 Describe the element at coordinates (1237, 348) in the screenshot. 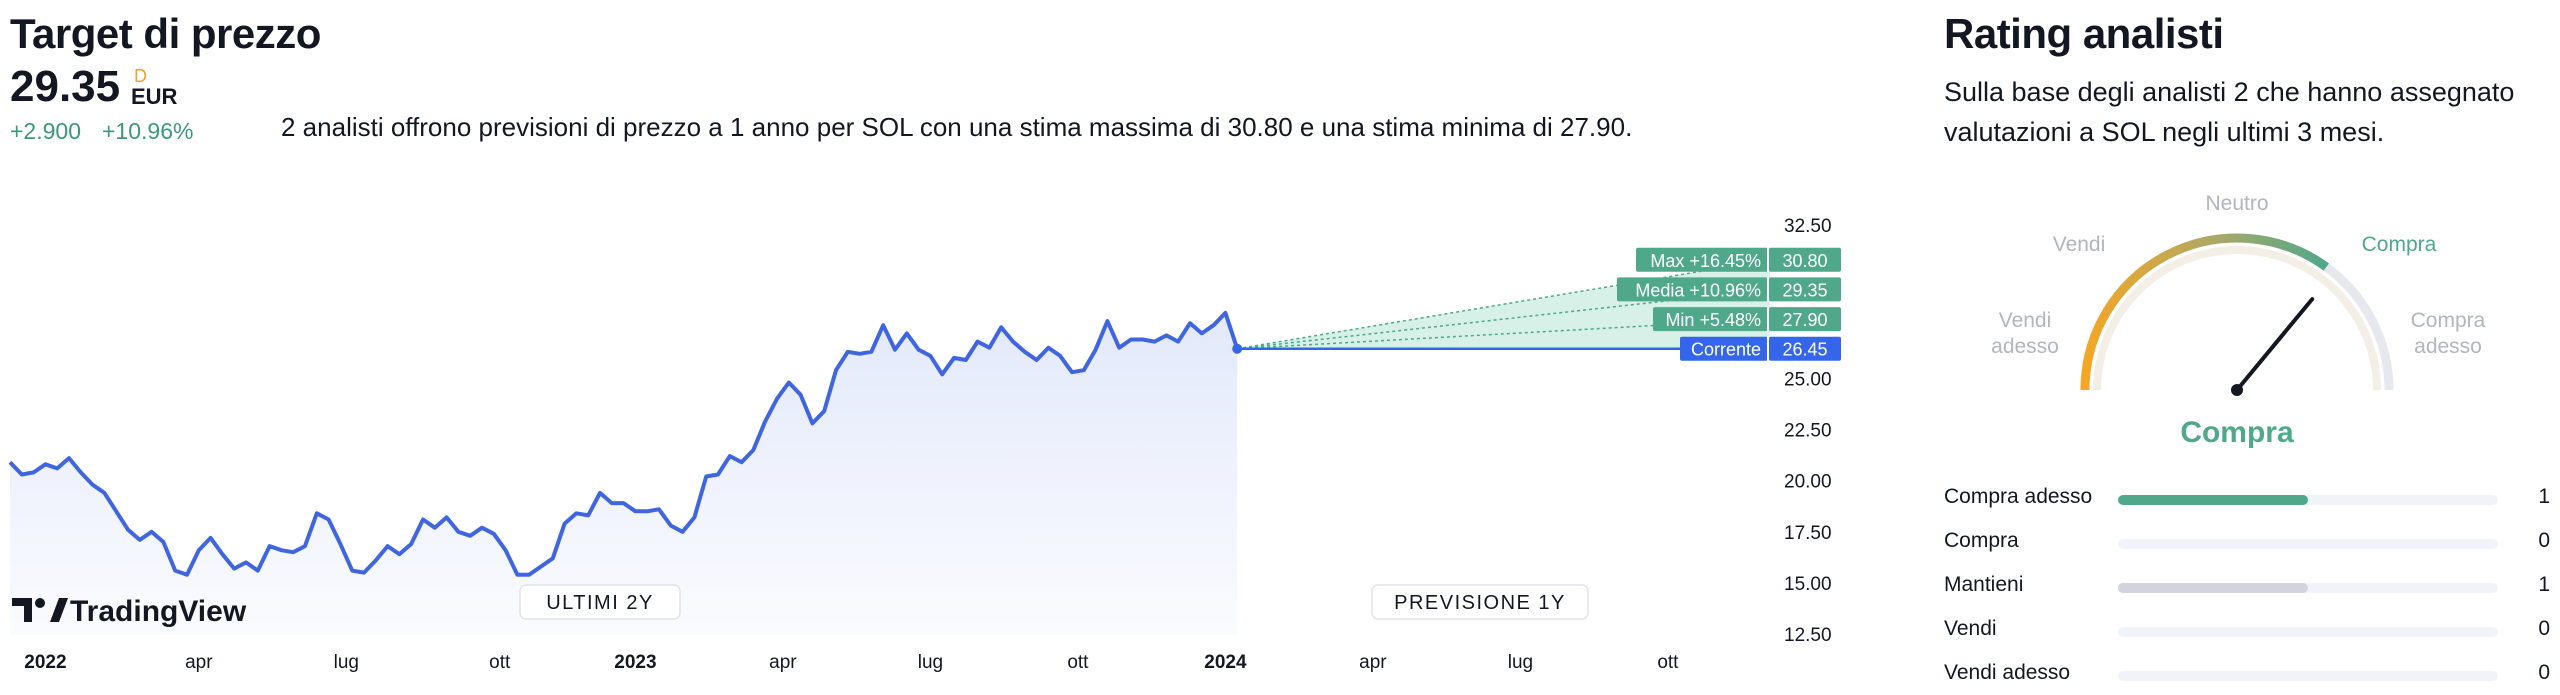

I see `current-price-marker` at that location.